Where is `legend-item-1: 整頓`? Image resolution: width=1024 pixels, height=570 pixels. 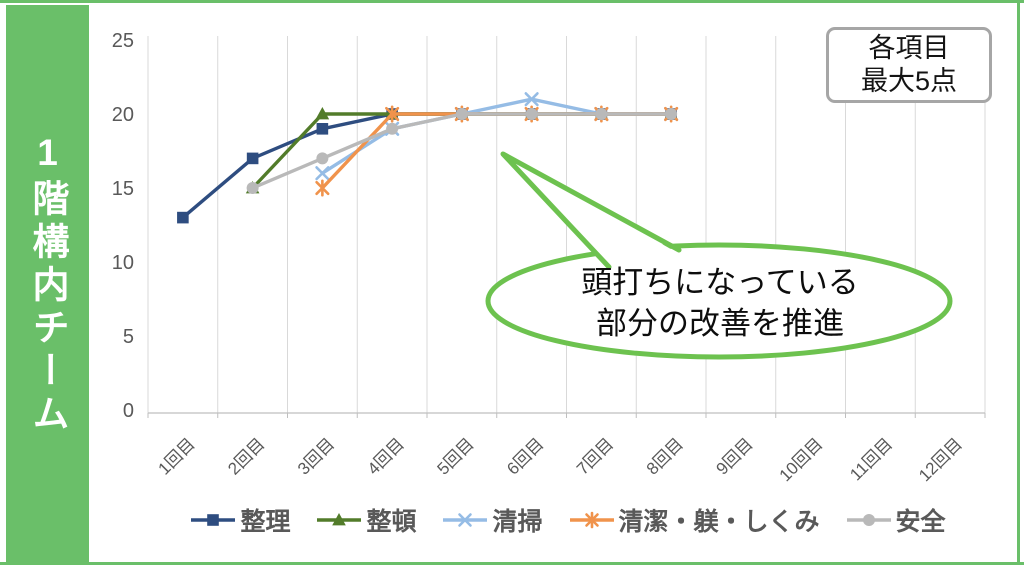
legend-item-1: 整頓 is located at coordinates (366, 520).